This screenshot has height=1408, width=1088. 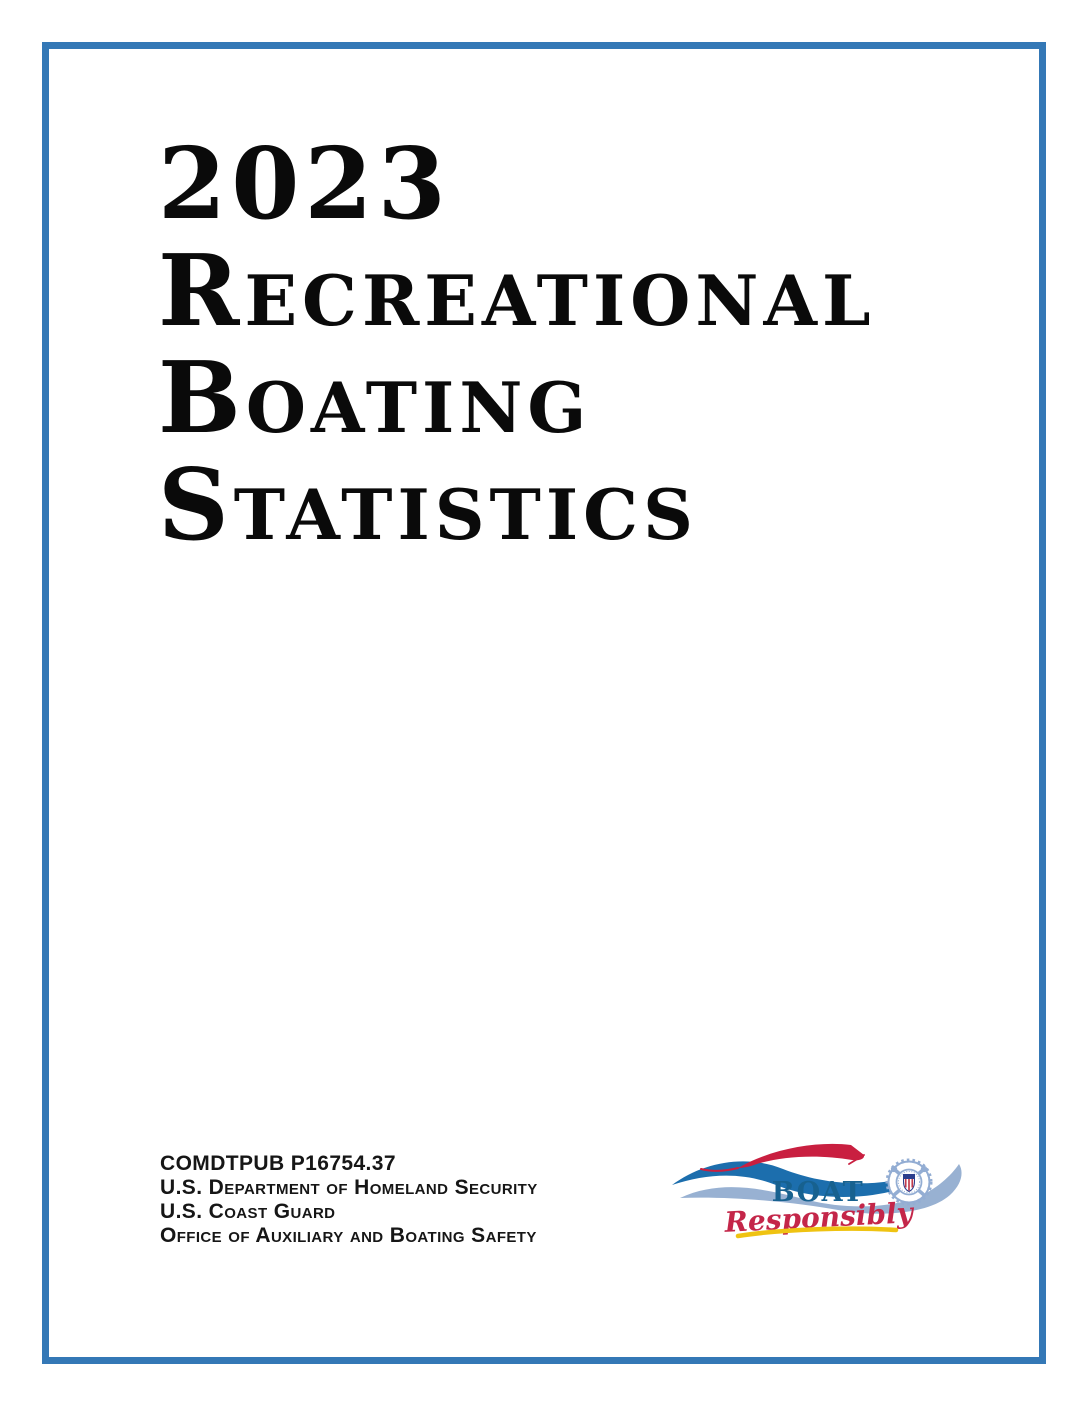 I want to click on wave-light-icon, so click(x=821, y=1189).